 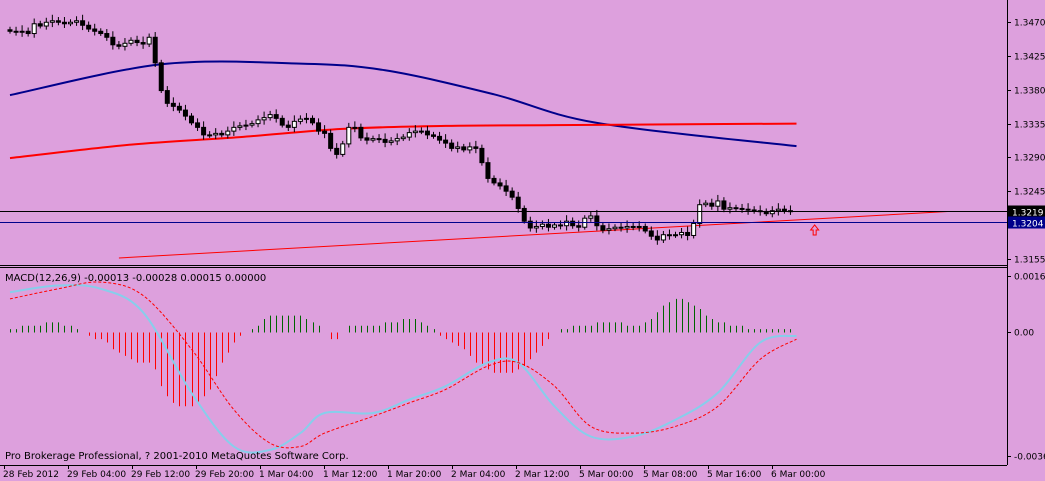 I want to click on macd-y-tick-label: -0.00368, so click(x=1029, y=458).